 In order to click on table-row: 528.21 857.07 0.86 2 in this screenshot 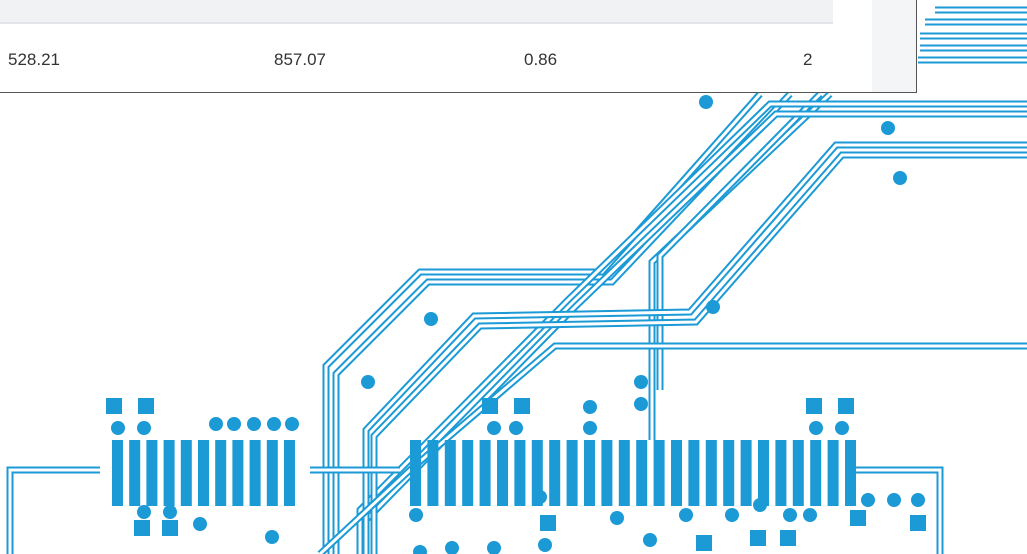, I will do `click(416, 59)`.